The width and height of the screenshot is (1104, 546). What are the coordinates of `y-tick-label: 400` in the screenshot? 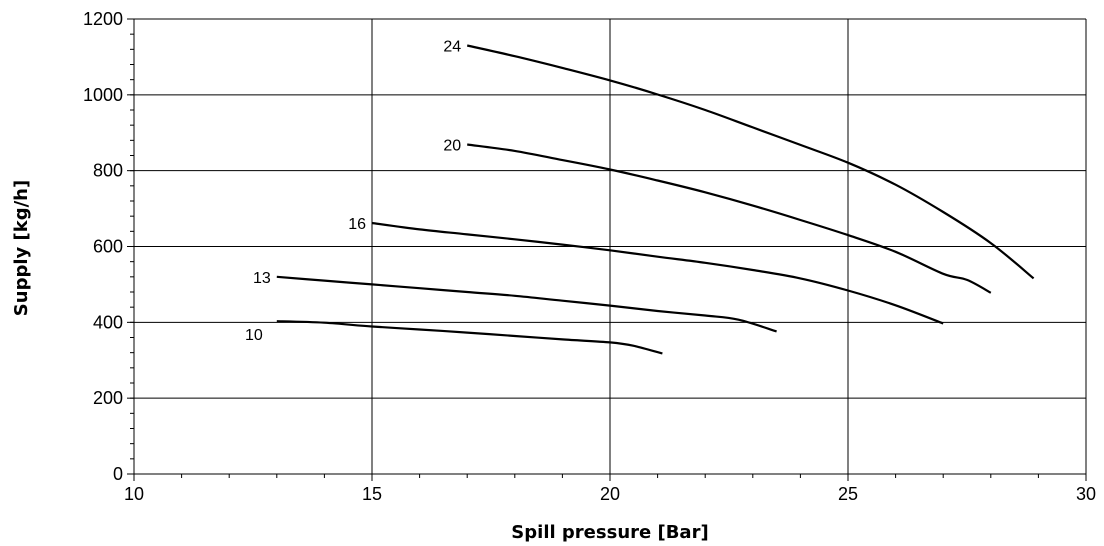 It's located at (108, 322).